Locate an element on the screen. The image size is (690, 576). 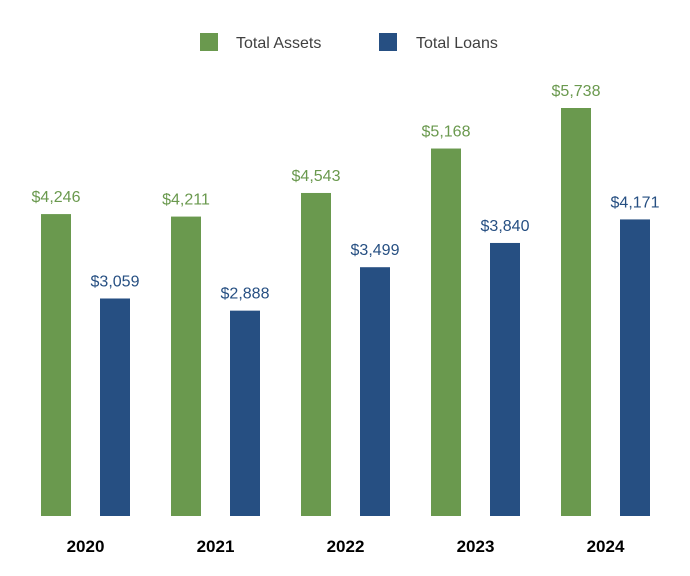
value-label-total-assets-2020: $4,246 is located at coordinates (56, 197).